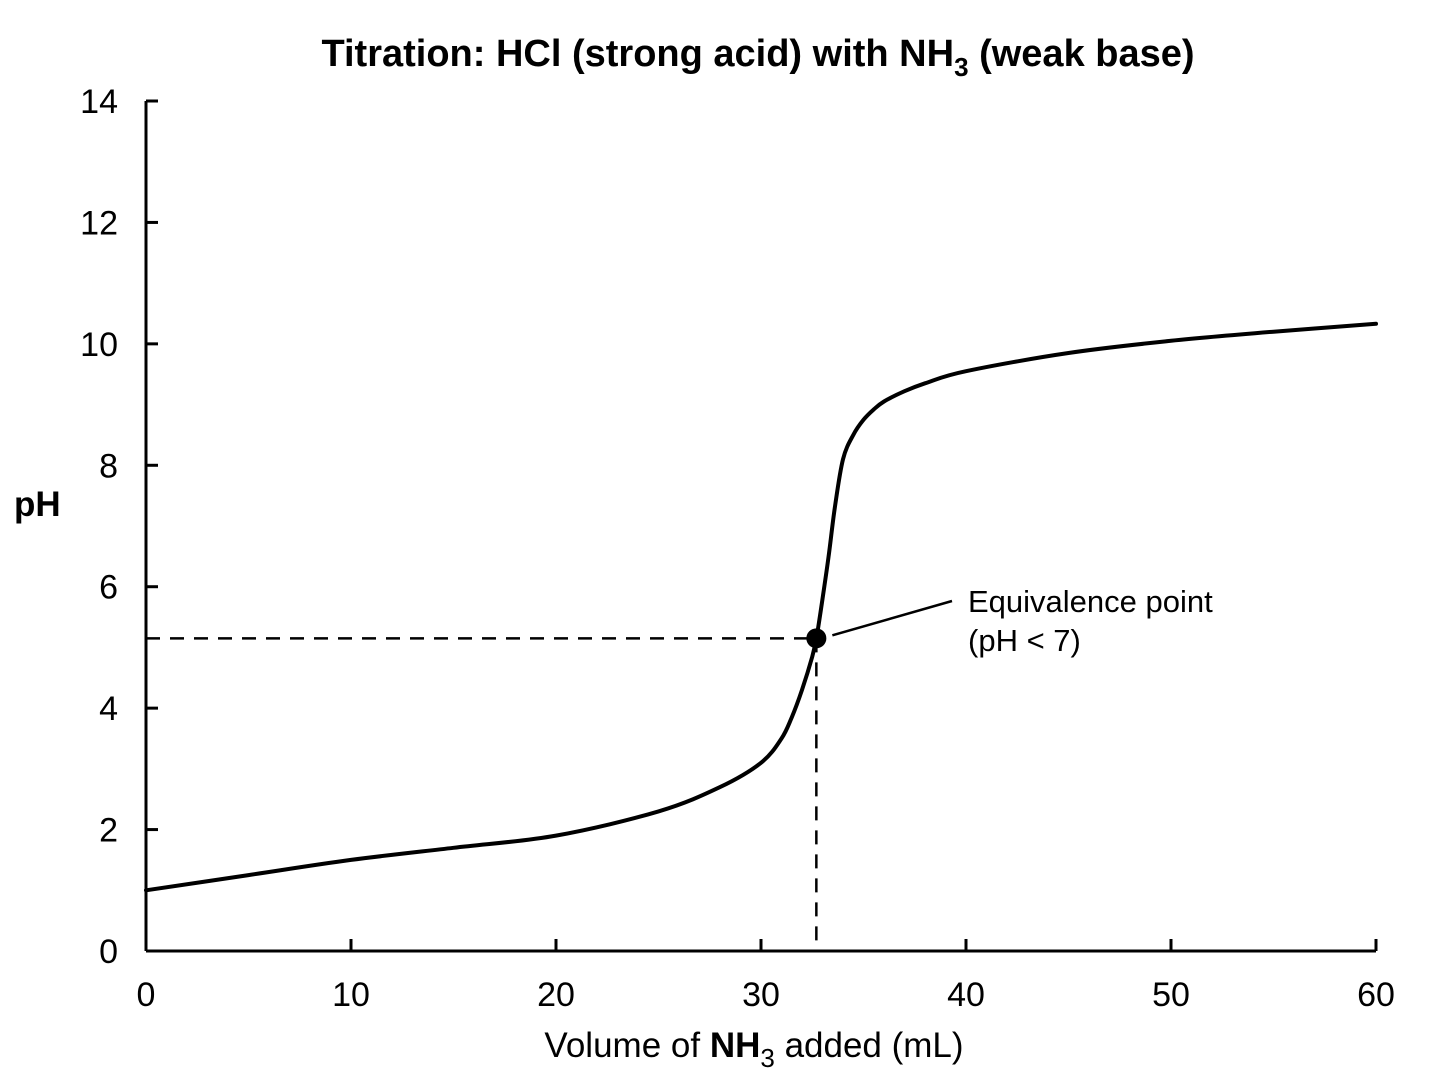  What do you see at coordinates (99, 102) in the screenshot?
I see `y-tick-label: 14` at bounding box center [99, 102].